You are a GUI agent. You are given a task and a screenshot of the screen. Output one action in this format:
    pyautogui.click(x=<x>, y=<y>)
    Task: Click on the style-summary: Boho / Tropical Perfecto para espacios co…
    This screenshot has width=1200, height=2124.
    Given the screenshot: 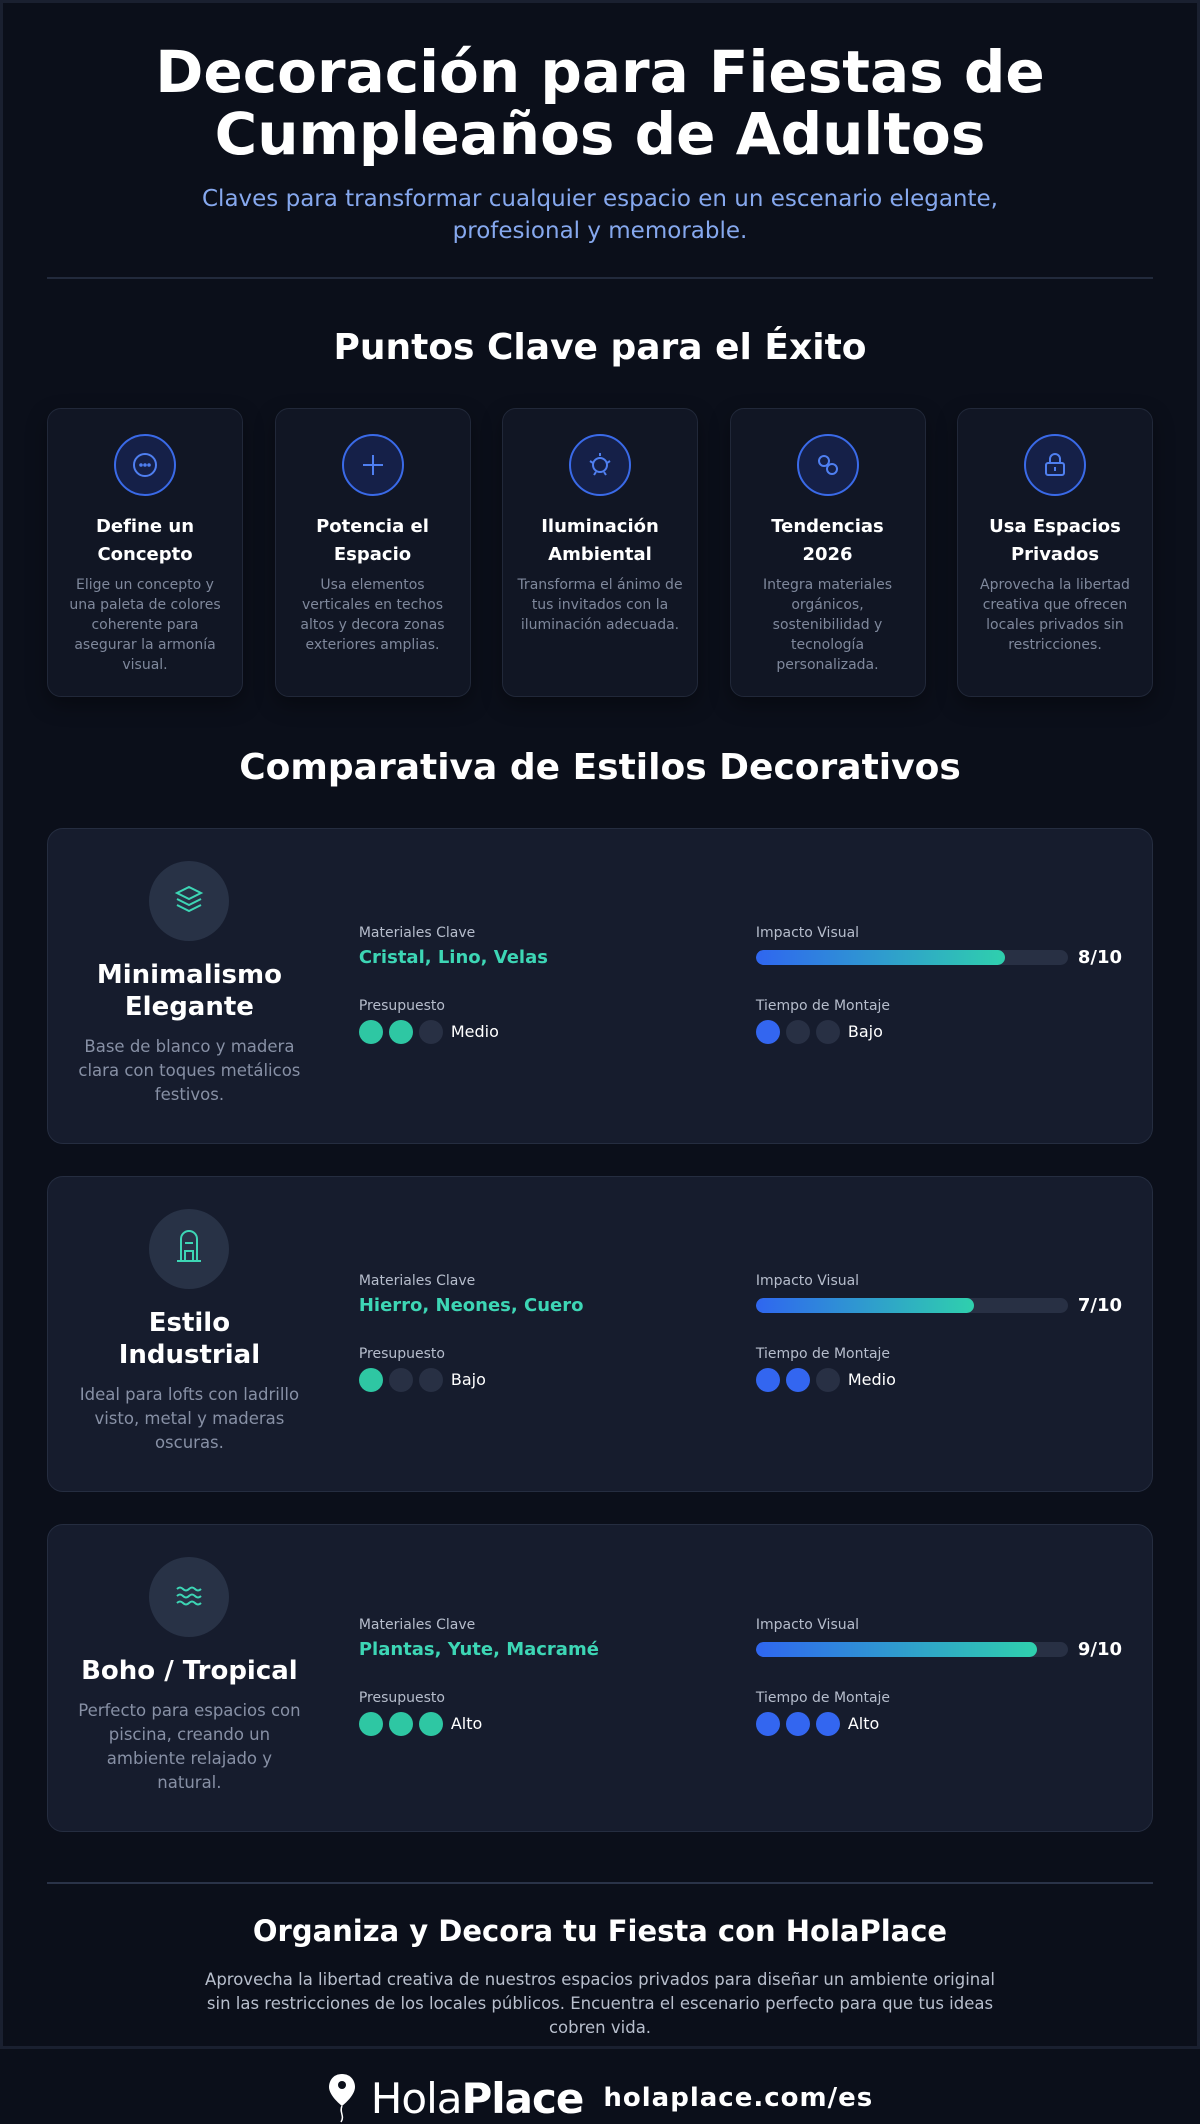 What is the action you would take?
    pyautogui.click(x=189, y=1676)
    